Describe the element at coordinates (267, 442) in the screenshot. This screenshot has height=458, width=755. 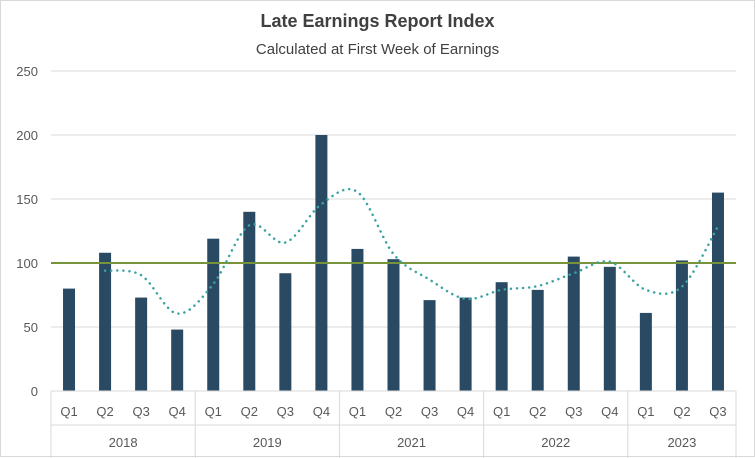
I see `x-group-label: 2019` at that location.